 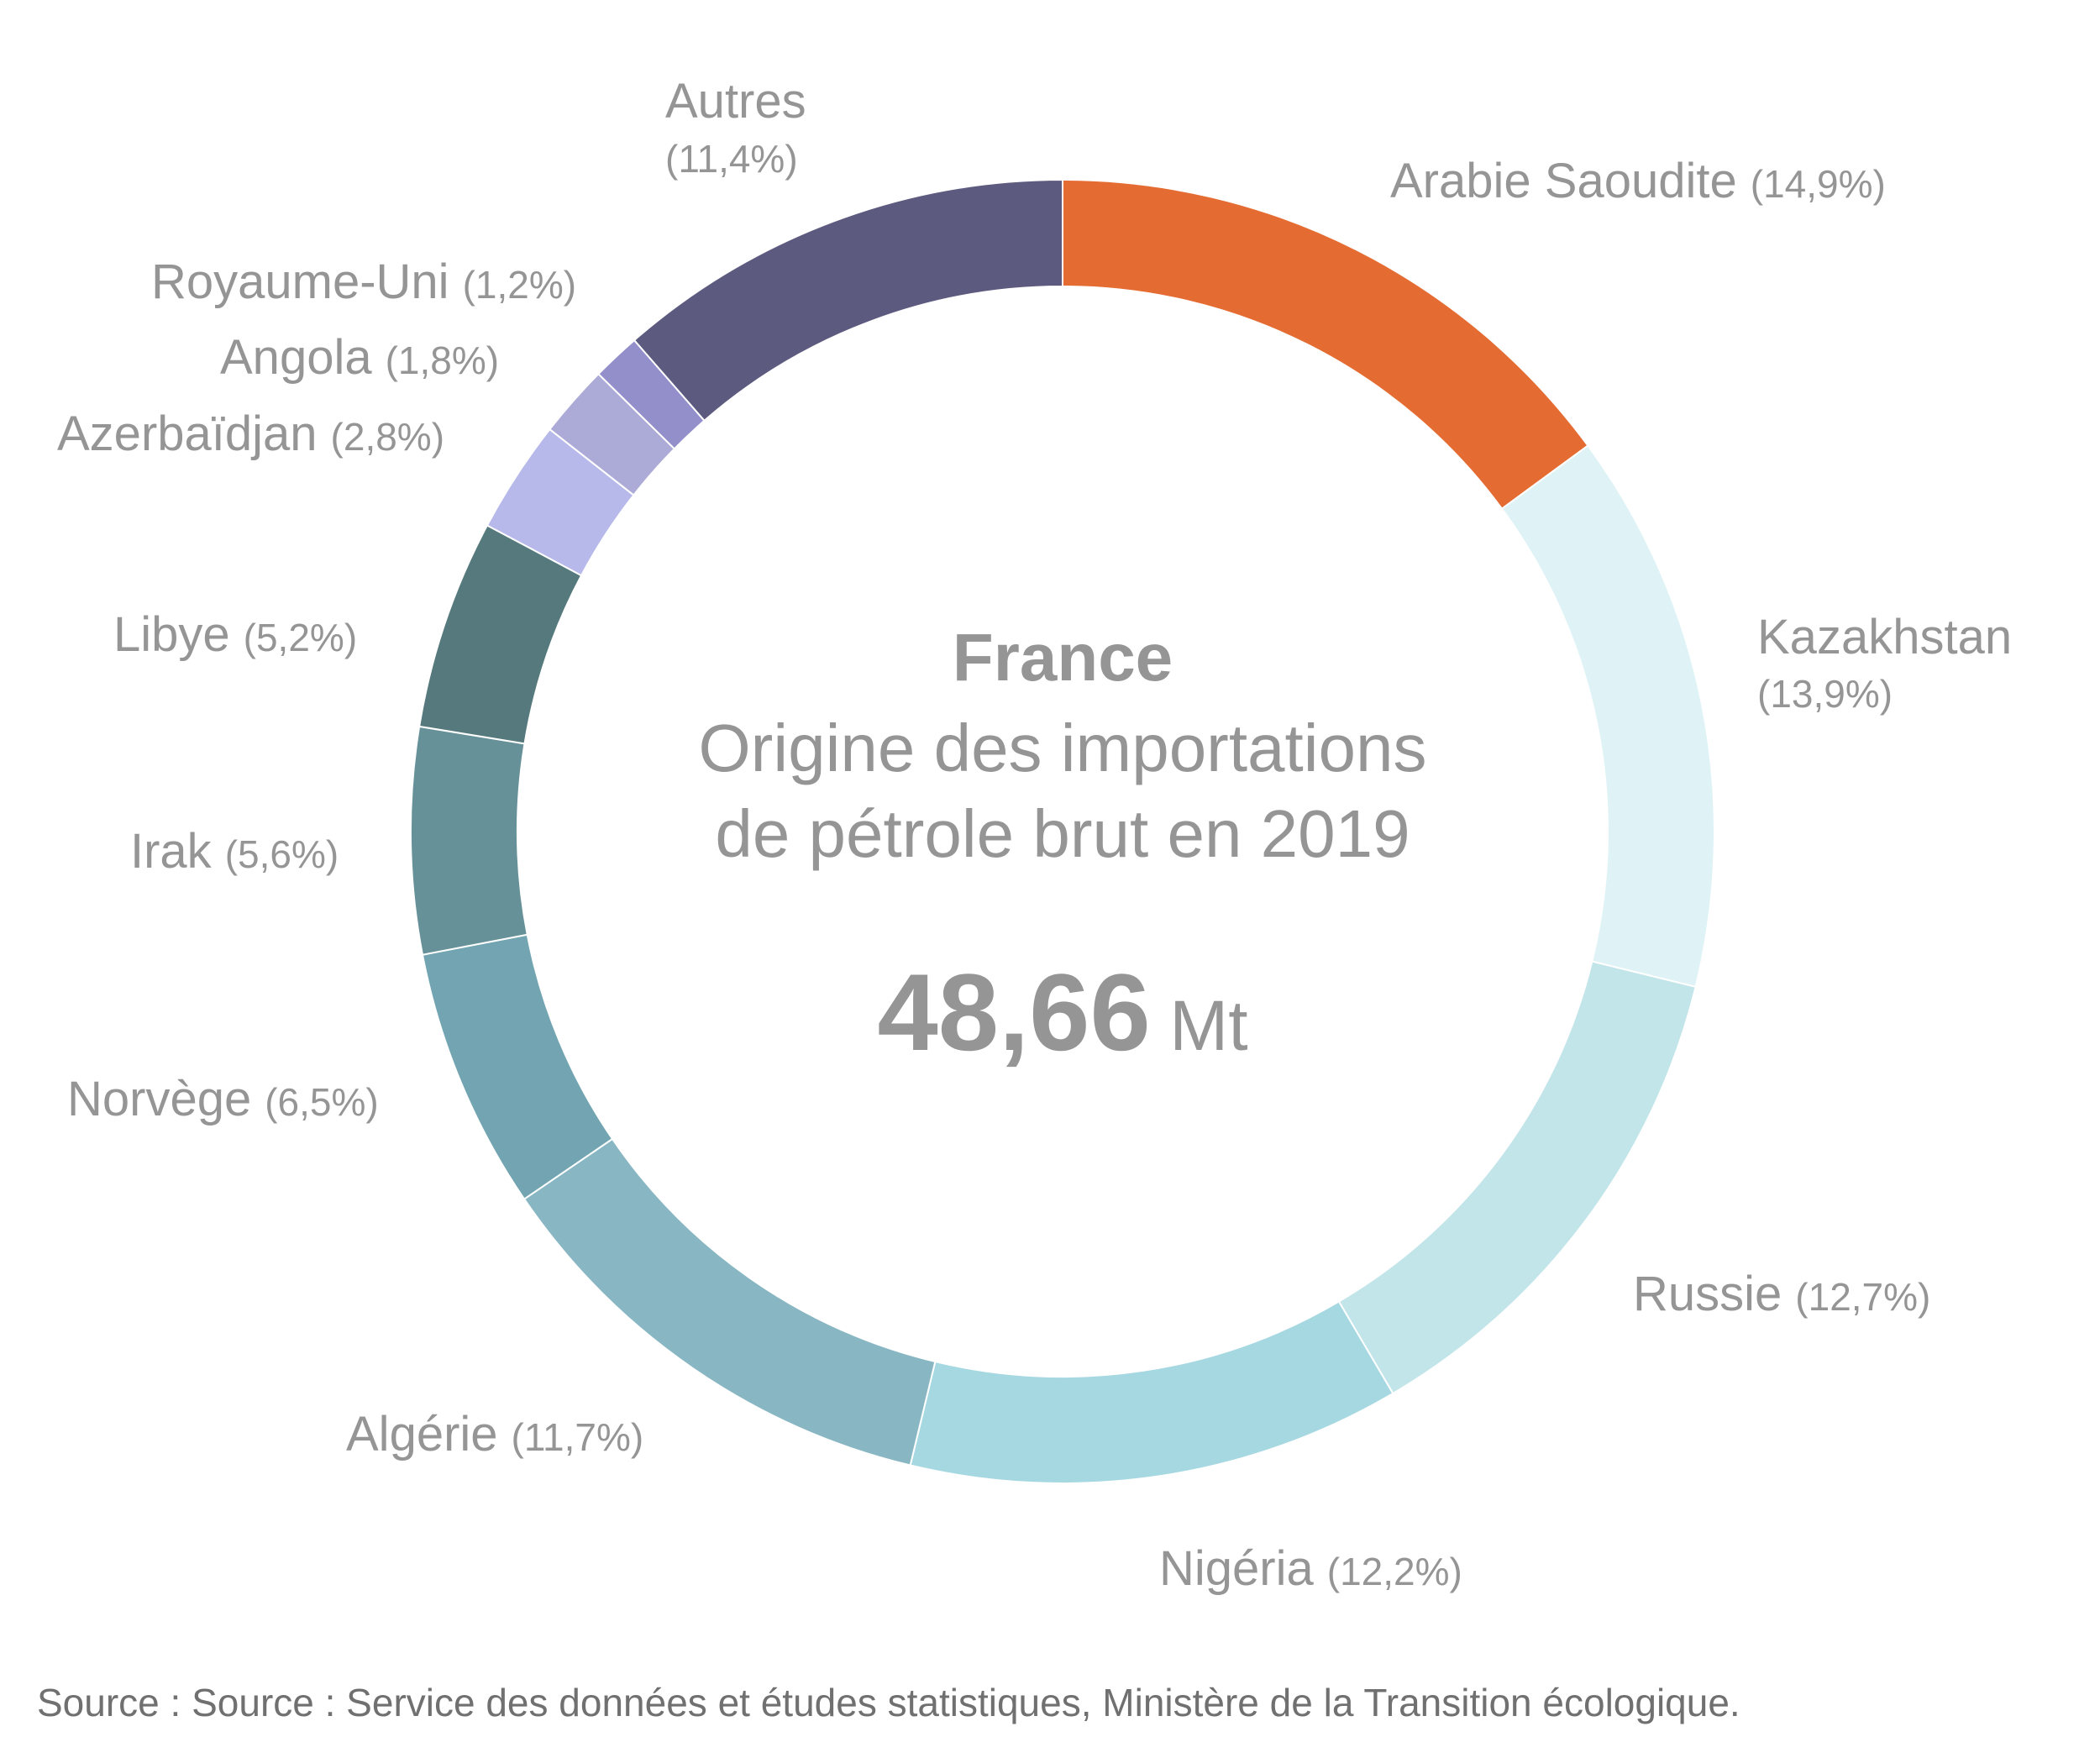 What do you see at coordinates (442, 360) in the screenshot?
I see `label-pct-angola: (1,8%)` at bounding box center [442, 360].